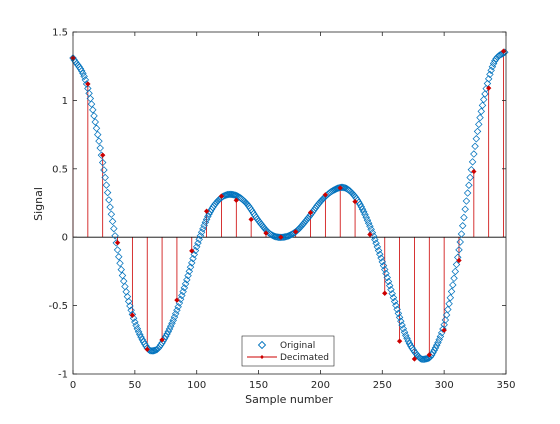  Describe the element at coordinates (505, 385) in the screenshot. I see `x-tick-label-7: 350` at that location.